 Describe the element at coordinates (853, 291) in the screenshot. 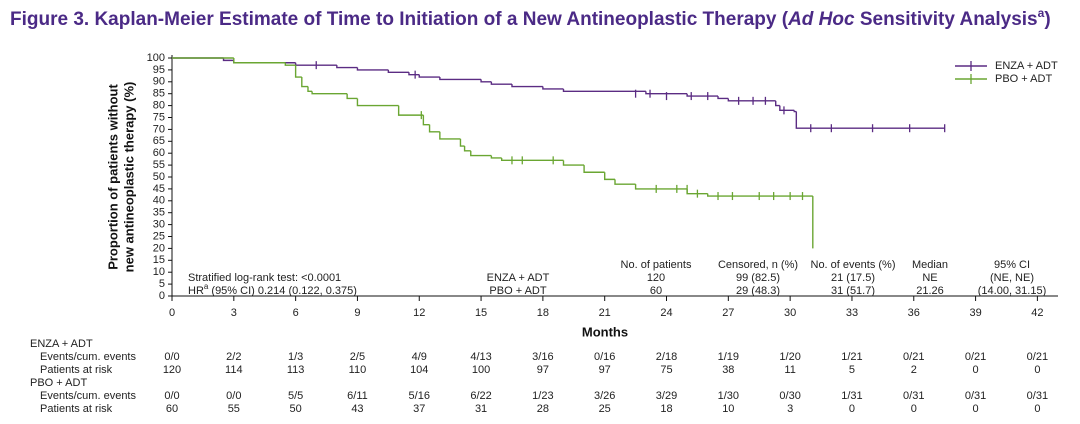

I see `stats-cell: 31 (51.7)` at that location.